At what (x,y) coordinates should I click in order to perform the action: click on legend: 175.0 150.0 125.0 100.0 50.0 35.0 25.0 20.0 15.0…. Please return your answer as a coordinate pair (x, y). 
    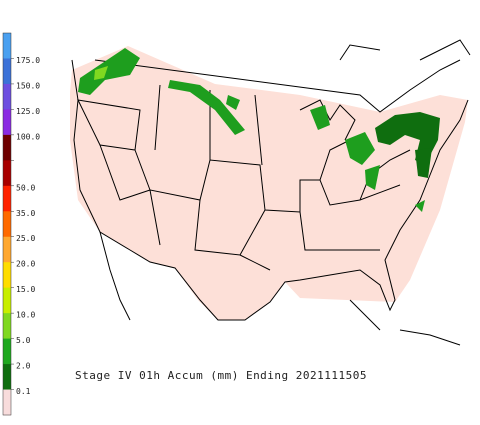
    Looking at the image, I should click on (21, 224).